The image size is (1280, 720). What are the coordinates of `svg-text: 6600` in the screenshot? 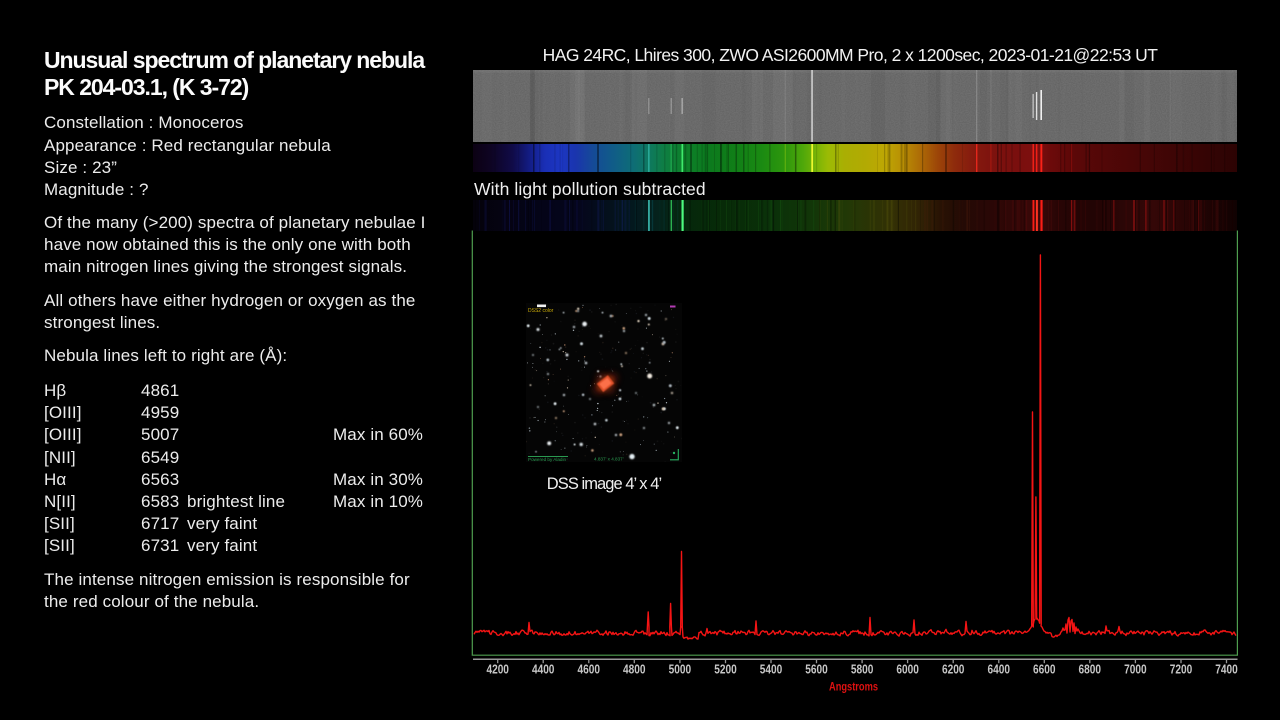 It's located at (1044, 670).